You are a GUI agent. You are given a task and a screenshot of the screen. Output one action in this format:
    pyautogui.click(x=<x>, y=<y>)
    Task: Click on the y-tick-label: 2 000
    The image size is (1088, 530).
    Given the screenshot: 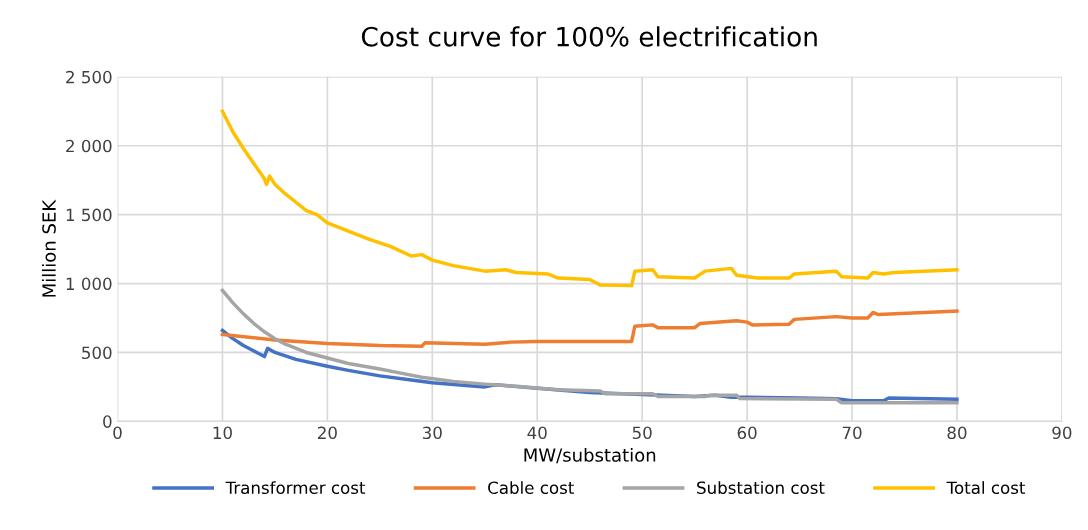 What is the action you would take?
    pyautogui.click(x=89, y=146)
    